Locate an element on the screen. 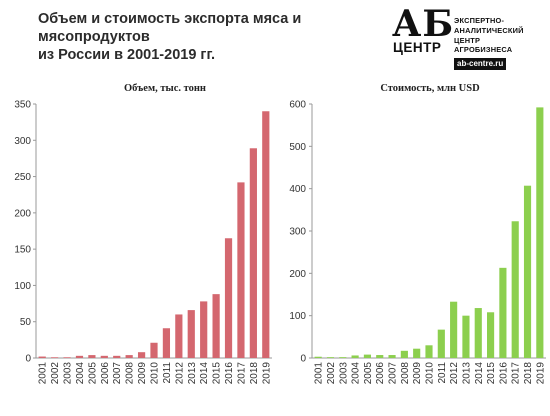 The width and height of the screenshot is (550, 416). y-tick-label: 50 is located at coordinates (26, 322).